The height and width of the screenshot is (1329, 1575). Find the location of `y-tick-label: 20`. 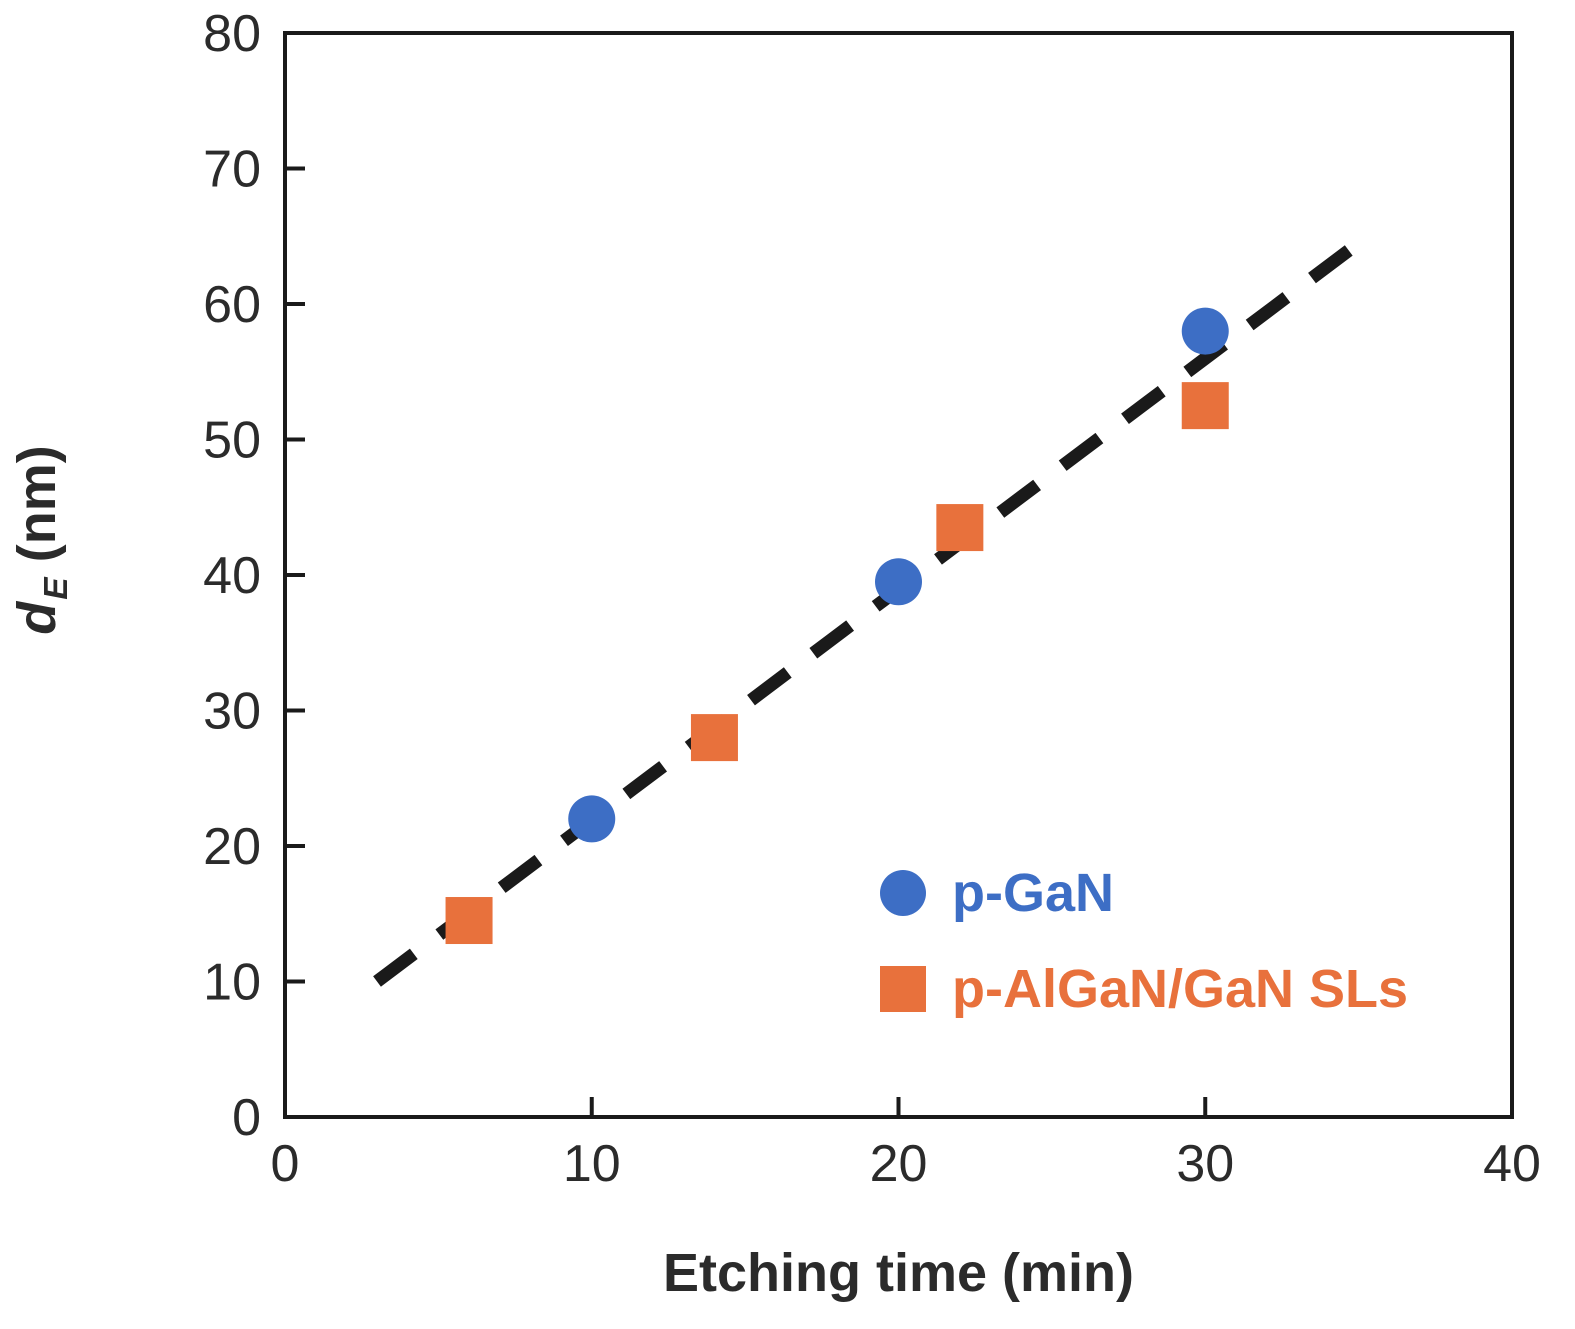

y-tick-label: 20 is located at coordinates (232, 847).